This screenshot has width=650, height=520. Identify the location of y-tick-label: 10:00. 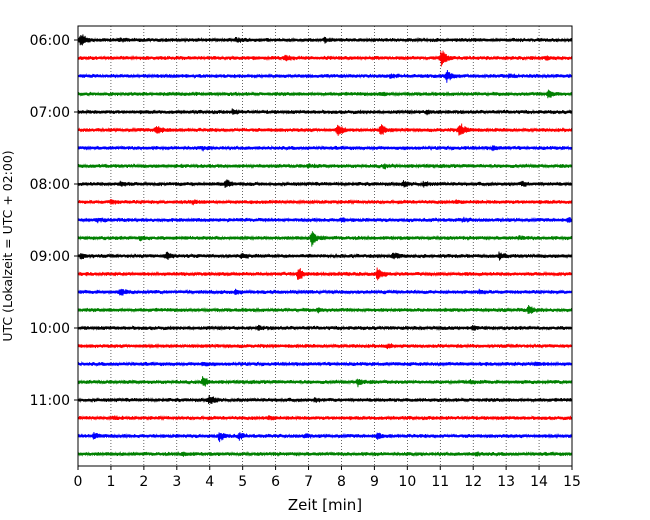
(50, 329).